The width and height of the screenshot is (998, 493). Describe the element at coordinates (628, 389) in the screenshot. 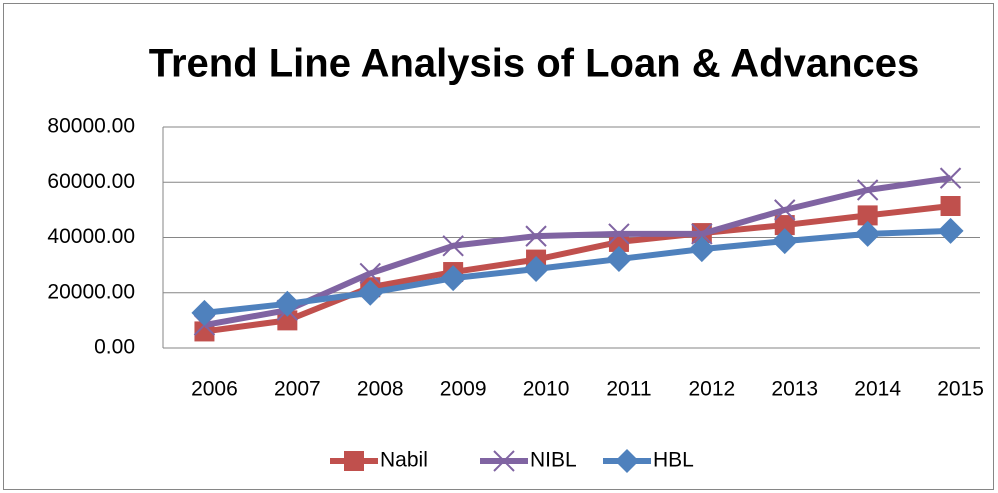

I see `x-tick-label: 2011` at that location.